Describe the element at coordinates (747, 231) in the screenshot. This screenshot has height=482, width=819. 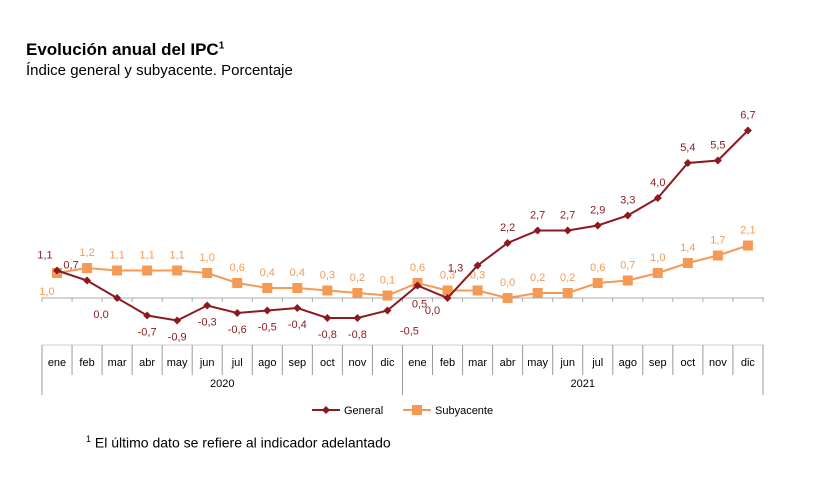
I see `data-label: 2,1` at that location.